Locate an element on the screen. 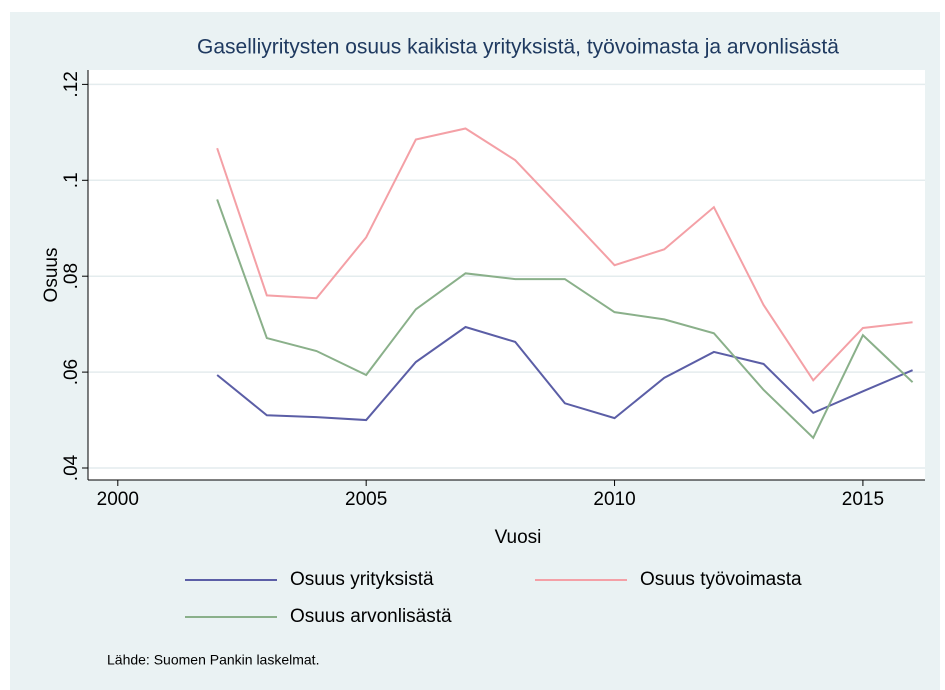 The width and height of the screenshot is (945, 690). x-tick-label: 2015 is located at coordinates (863, 499).